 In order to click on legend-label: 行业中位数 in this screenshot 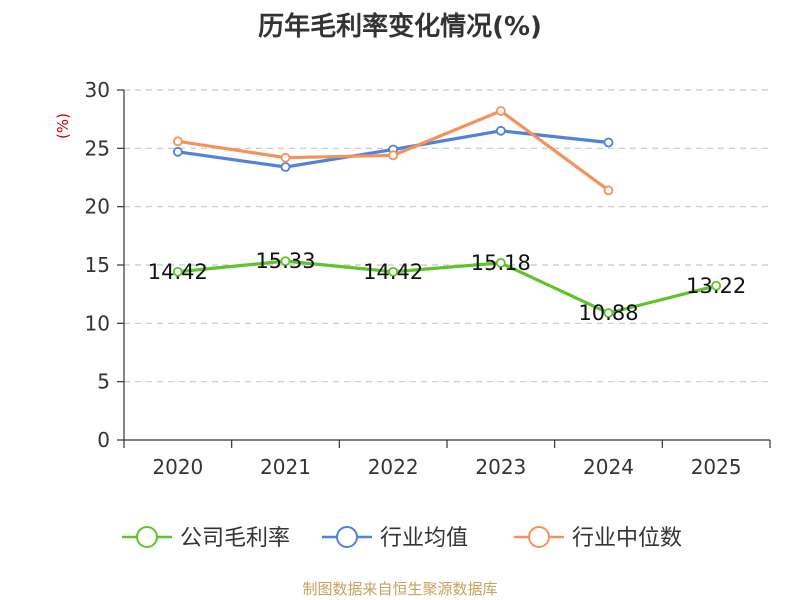, I will do `click(627, 538)`.